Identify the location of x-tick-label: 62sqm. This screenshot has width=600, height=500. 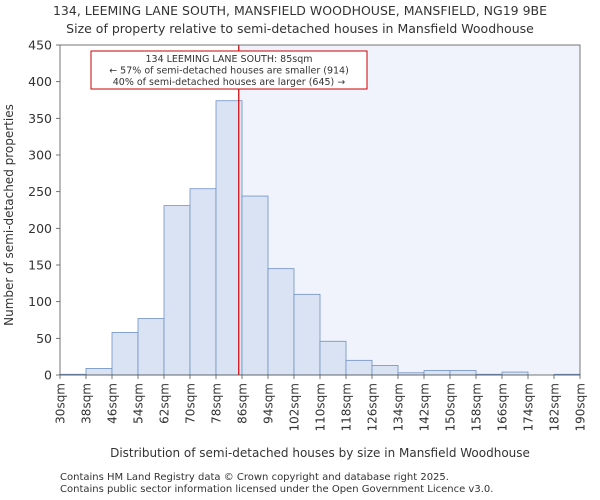
(165, 403).